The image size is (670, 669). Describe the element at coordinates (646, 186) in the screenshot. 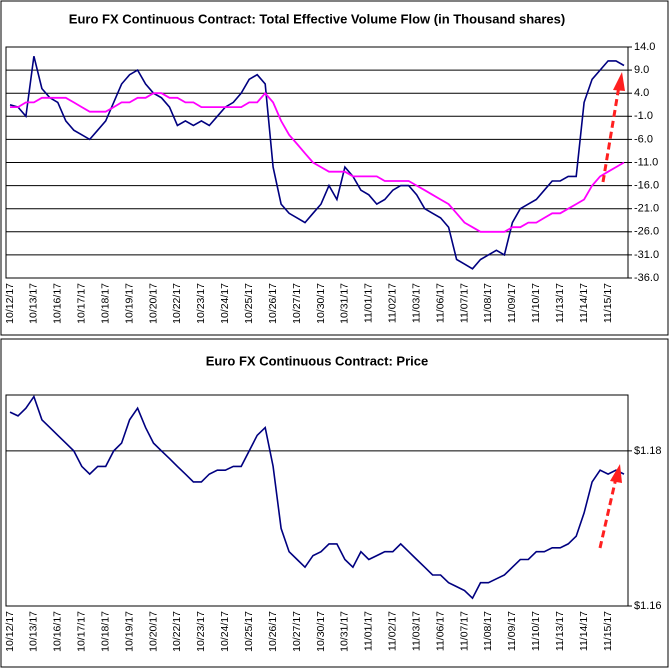

I see `y-tick-label: -16.0` at that location.